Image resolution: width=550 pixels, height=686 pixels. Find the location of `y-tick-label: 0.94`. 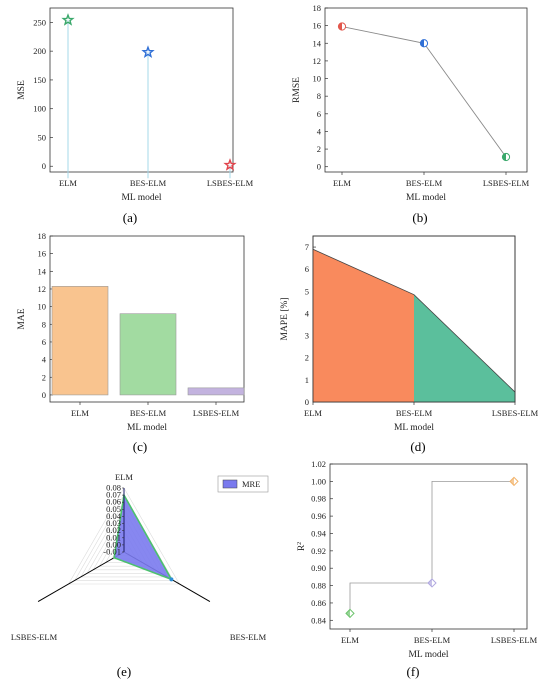

y-tick-label: 0.94 is located at coordinates (319, 533).